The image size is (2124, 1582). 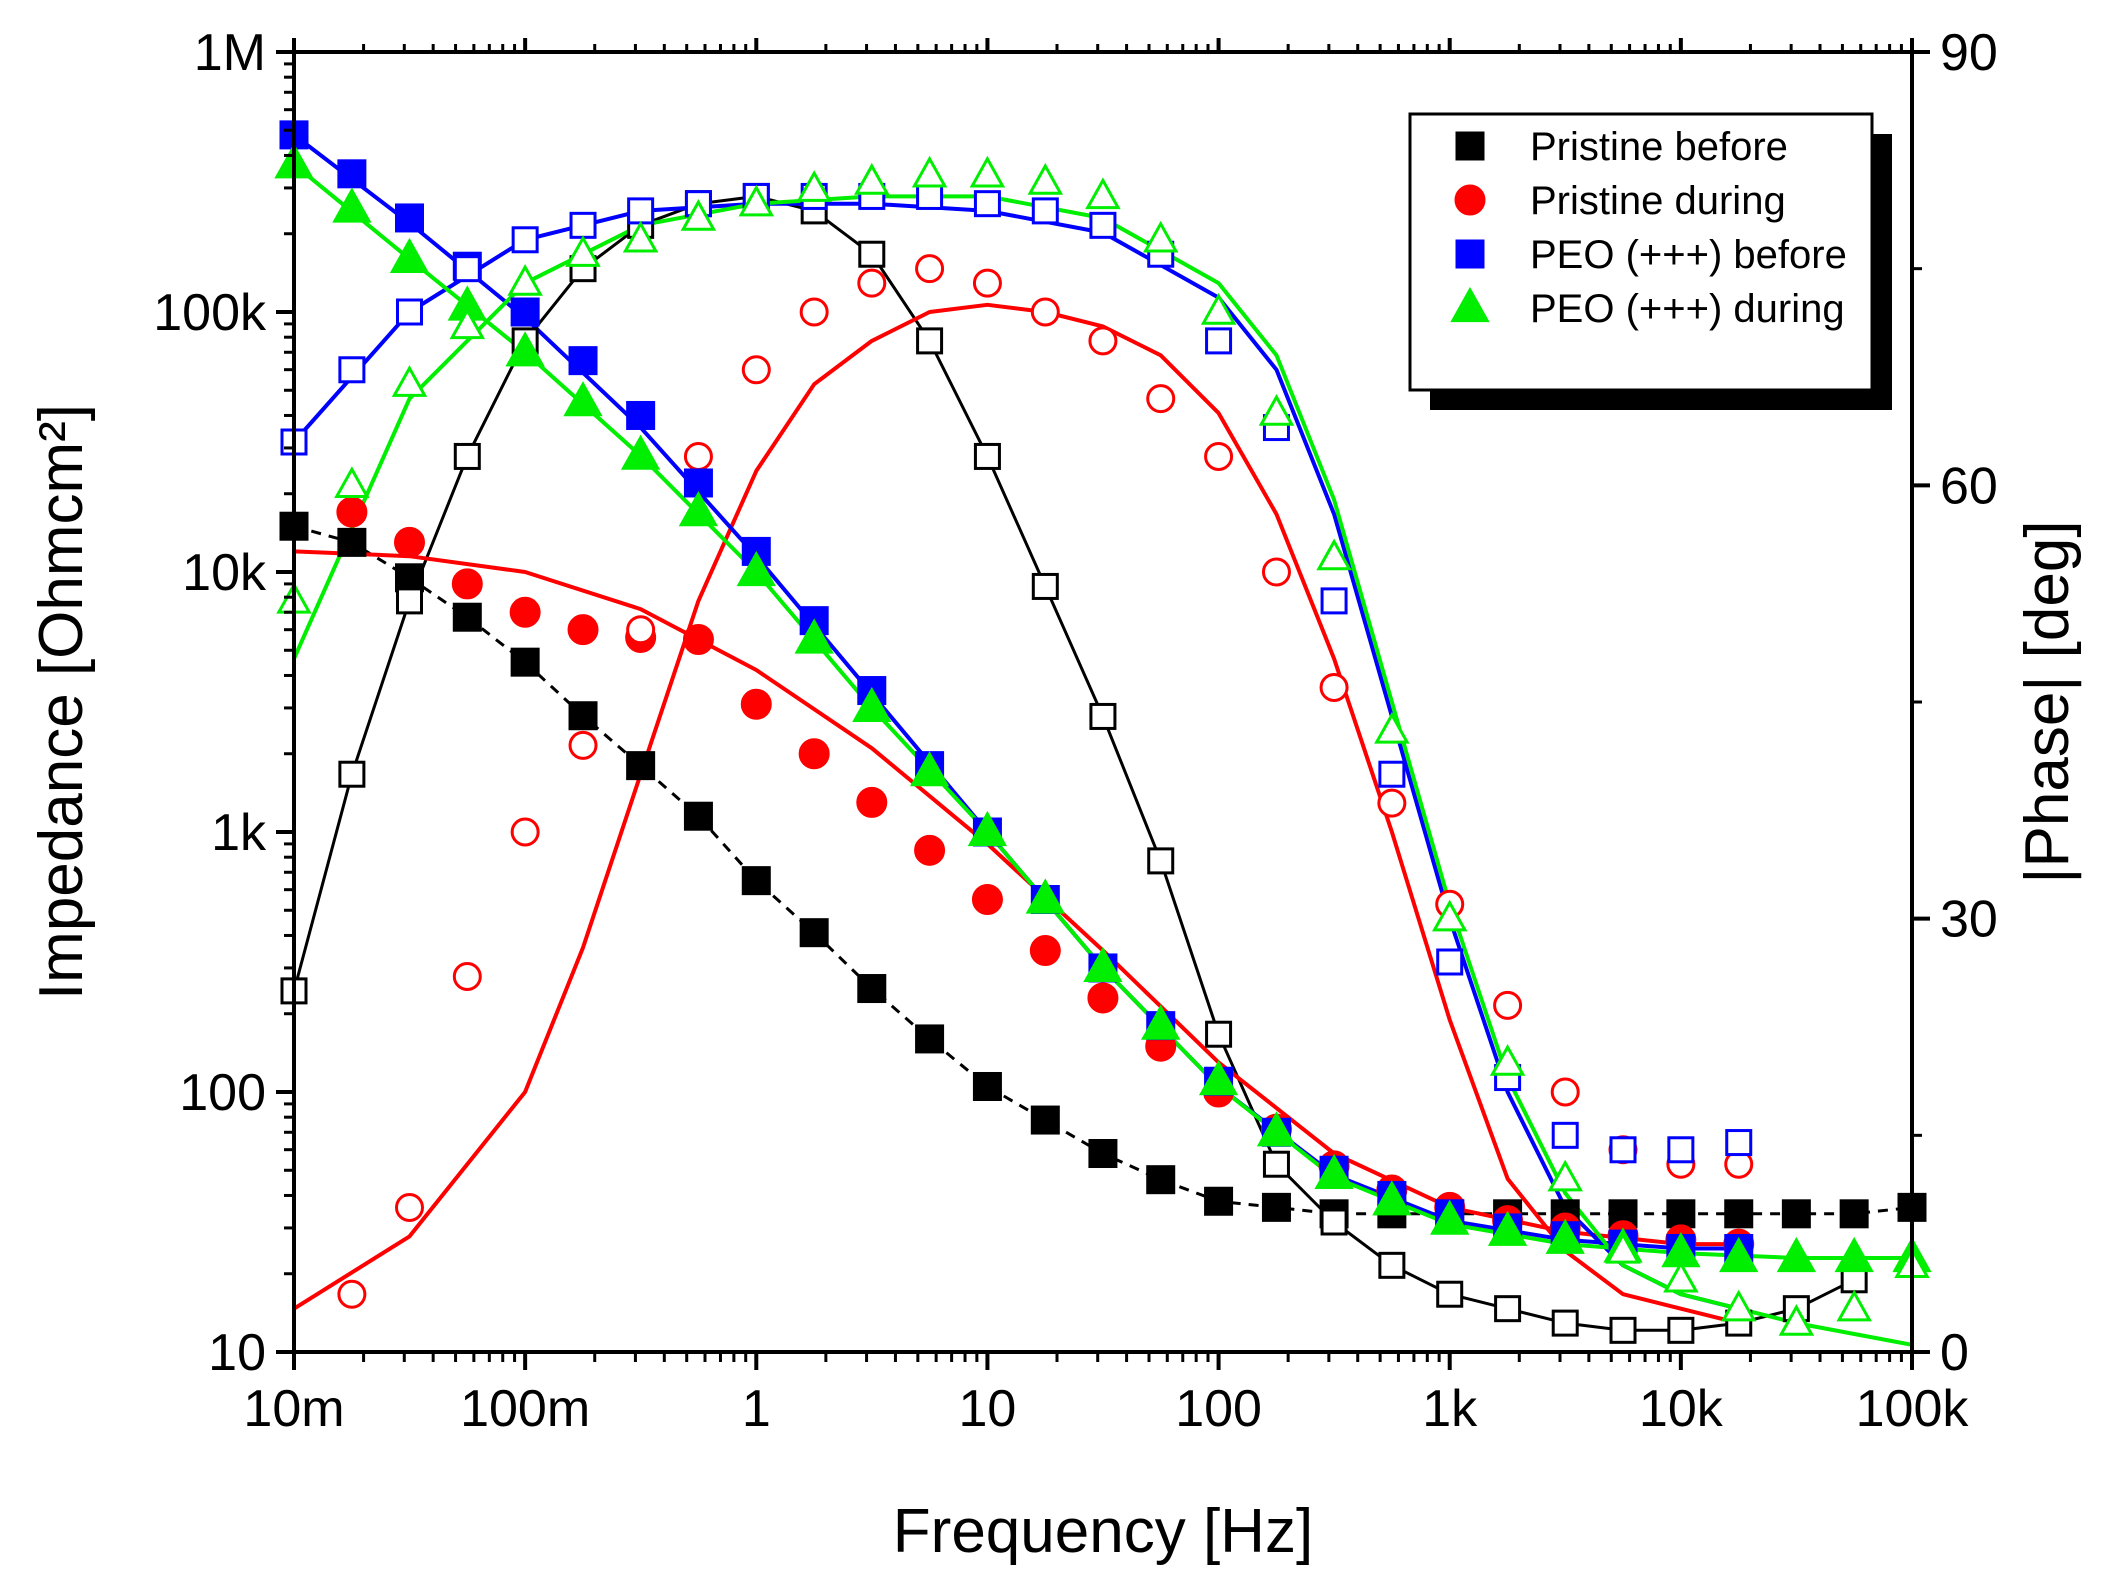 What do you see at coordinates (1658, 201) in the screenshot?
I see `legend-label: Pristine during` at bounding box center [1658, 201].